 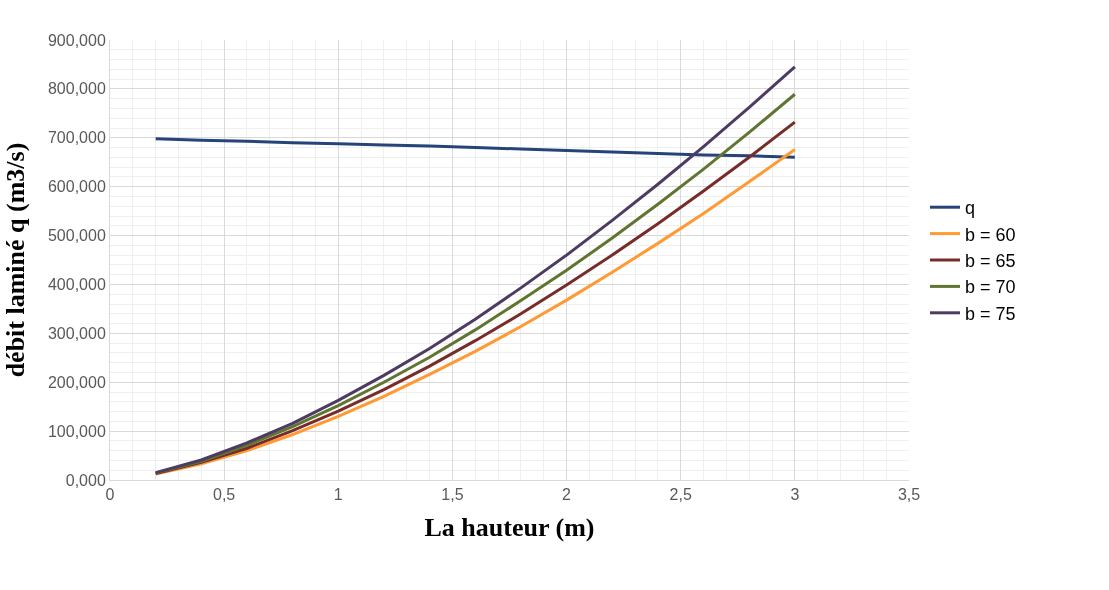 What do you see at coordinates (16, 260) in the screenshot?
I see `y-axis-title: débit laminé q (m3/s)` at bounding box center [16, 260].